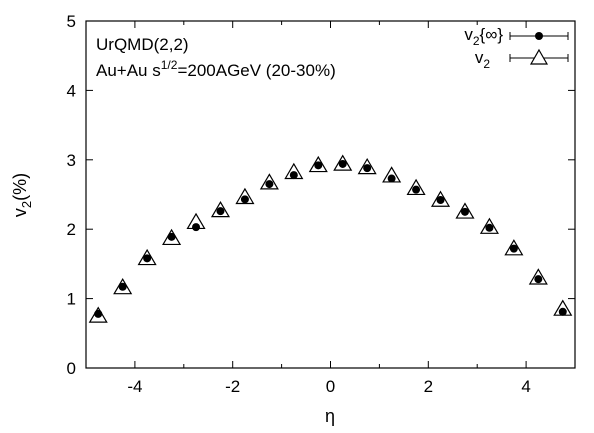 The image size is (594, 433). I want to click on y-tick-label: 0, so click(71, 368).